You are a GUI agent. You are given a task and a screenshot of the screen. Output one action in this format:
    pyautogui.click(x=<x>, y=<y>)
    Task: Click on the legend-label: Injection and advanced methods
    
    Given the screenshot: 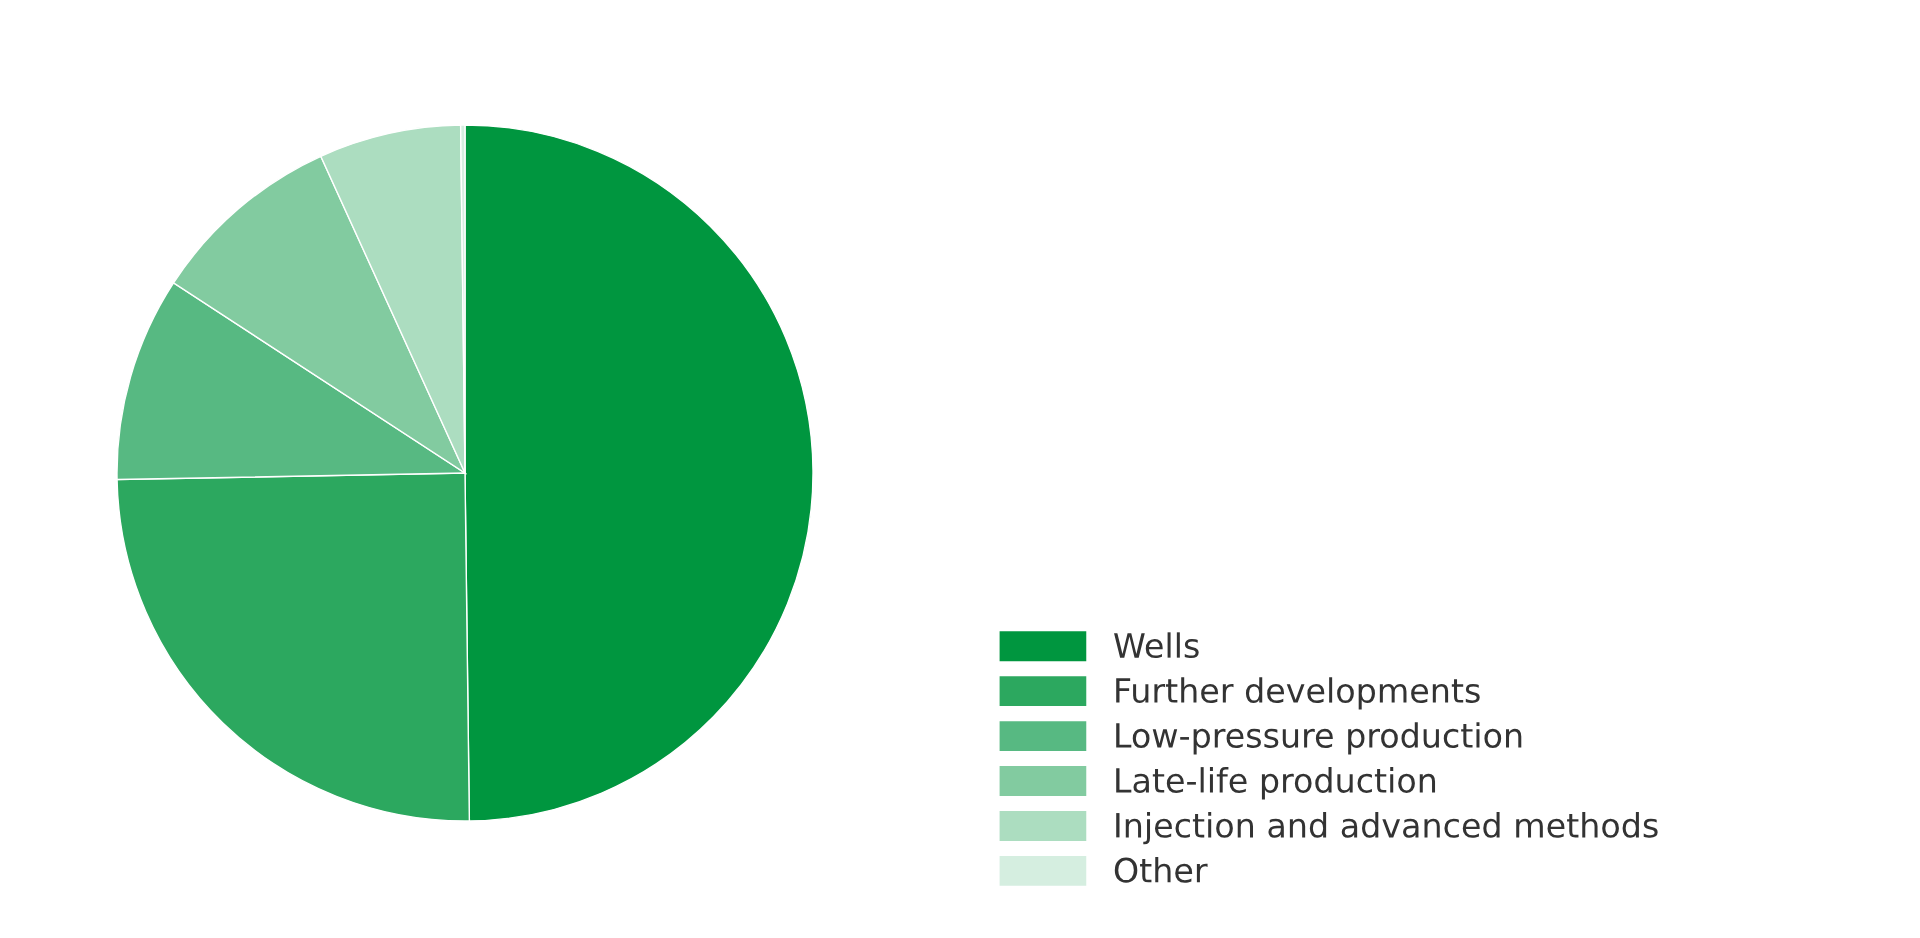 What is the action you would take?
    pyautogui.click(x=1387, y=828)
    